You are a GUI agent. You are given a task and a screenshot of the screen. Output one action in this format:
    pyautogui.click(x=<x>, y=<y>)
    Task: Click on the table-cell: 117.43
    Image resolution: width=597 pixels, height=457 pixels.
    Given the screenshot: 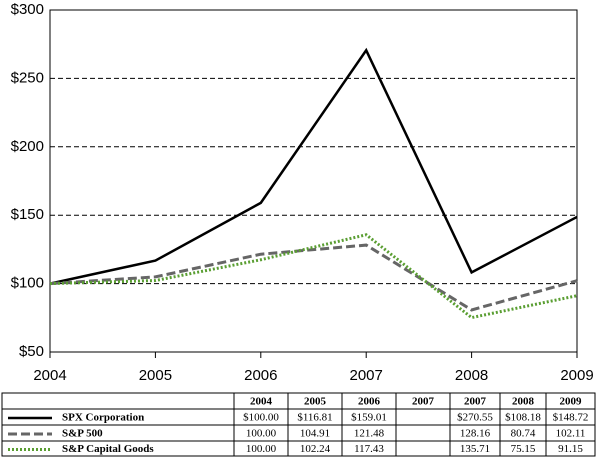 What is the action you would take?
    pyautogui.click(x=369, y=449)
    